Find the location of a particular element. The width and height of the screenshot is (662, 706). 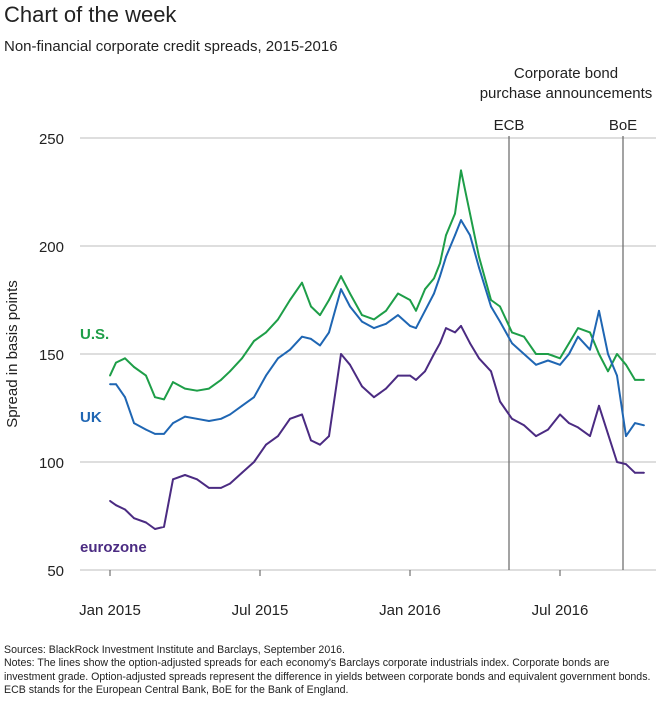

annotation-heading: Corporate bond purchase announcements is located at coordinates (566, 84).